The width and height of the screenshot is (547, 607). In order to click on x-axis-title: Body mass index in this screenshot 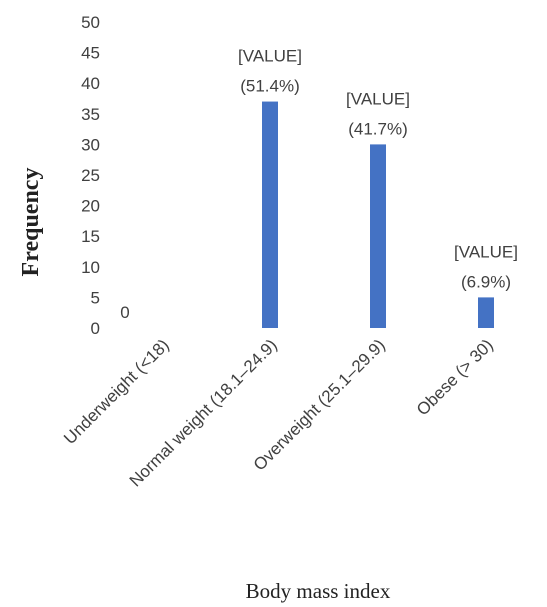, I will do `click(318, 591)`.